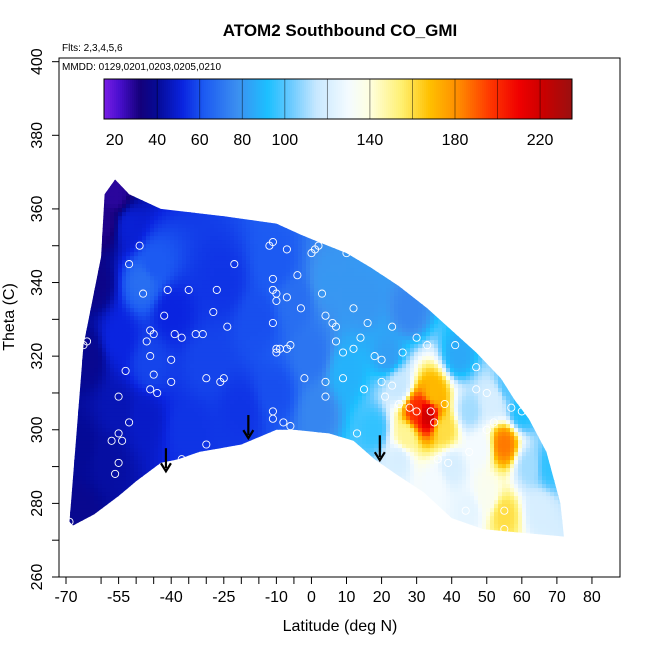 Image resolution: width=650 pixels, height=650 pixels. Describe the element at coordinates (327, 591) in the screenshot. I see `x-axis: -70 -55 -40 -25 -10 0 10 20 30 40 50 60 70 80` at that location.